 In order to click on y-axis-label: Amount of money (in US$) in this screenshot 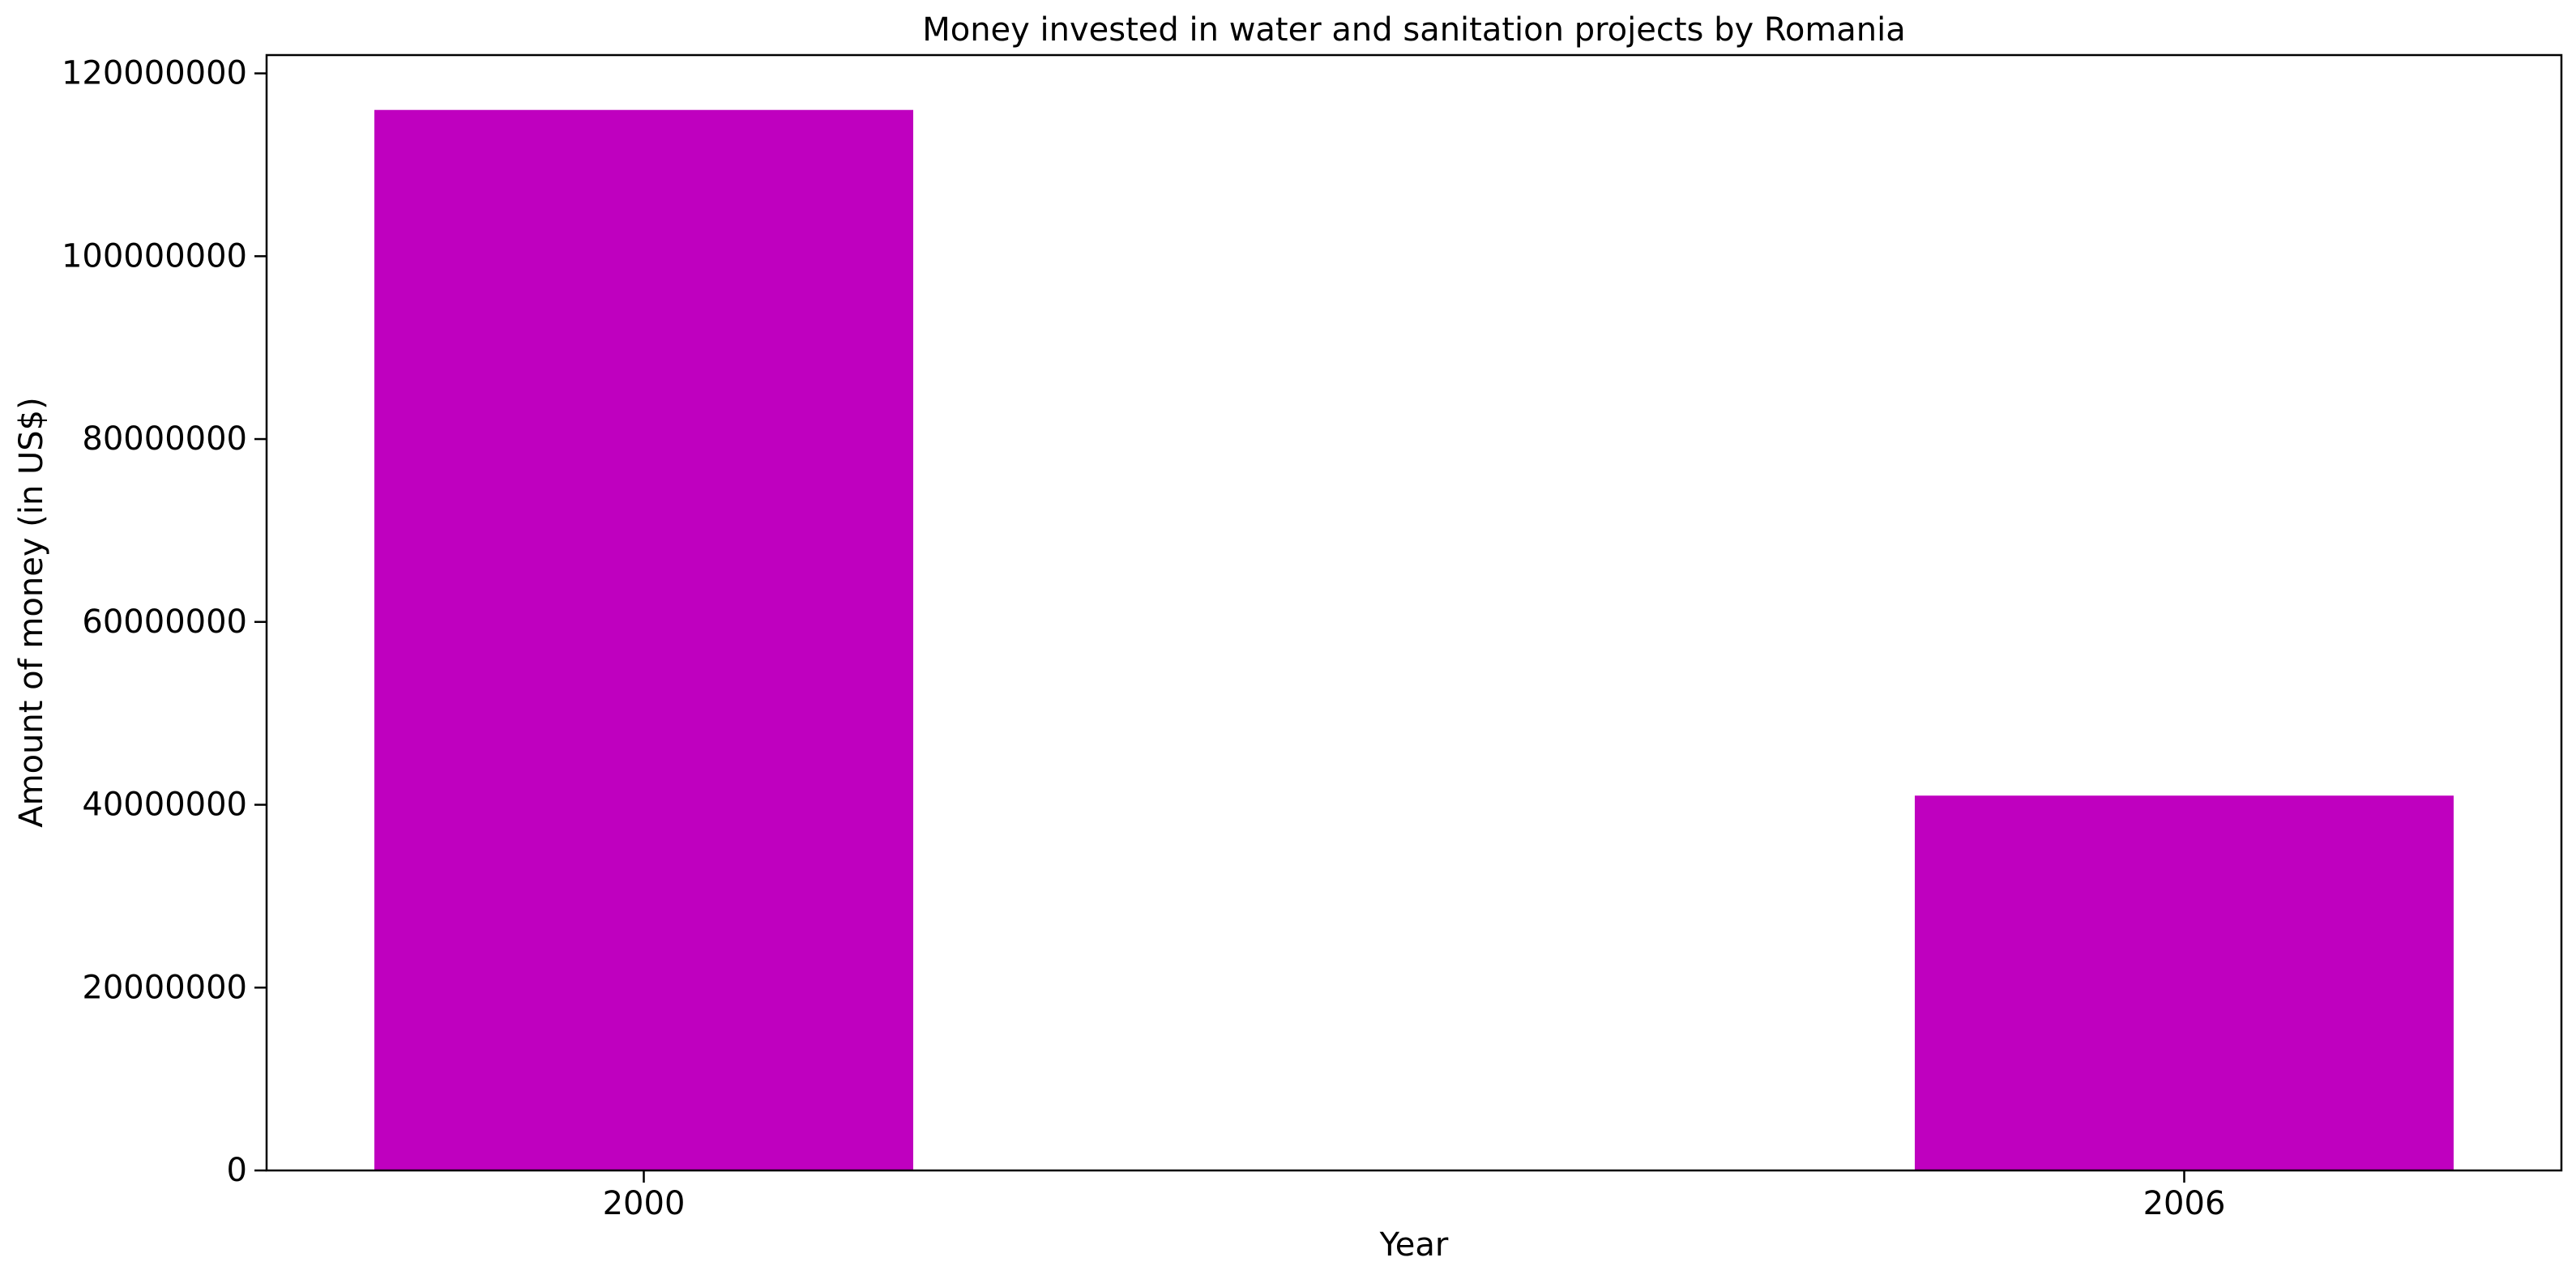, I will do `click(31, 612)`.